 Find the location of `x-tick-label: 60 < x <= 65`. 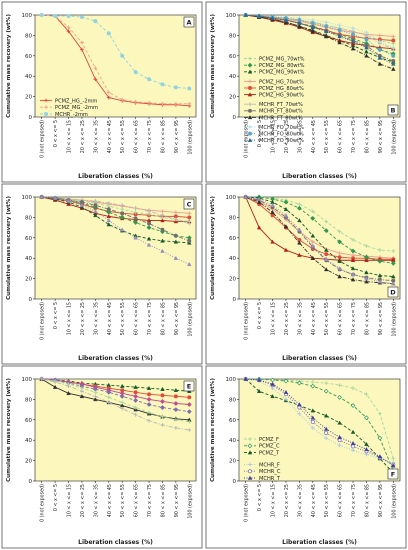

x-tick-label: 60 < x <= 65 is located at coordinates (341, 318).